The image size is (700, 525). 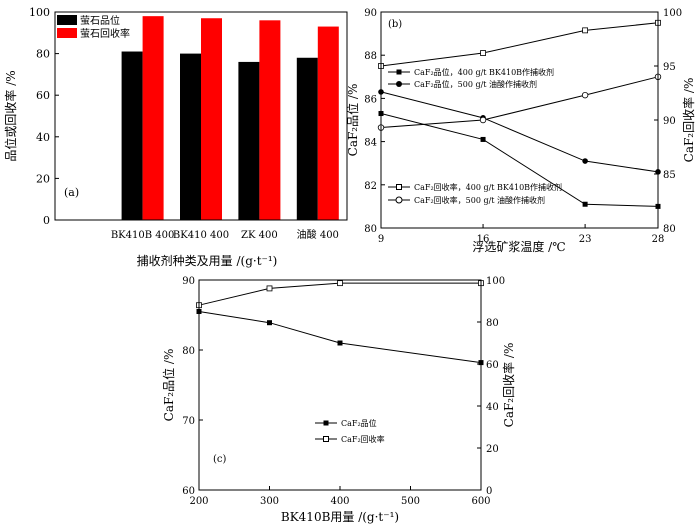 I want to click on y-tick-label: 20, so click(x=43, y=178).